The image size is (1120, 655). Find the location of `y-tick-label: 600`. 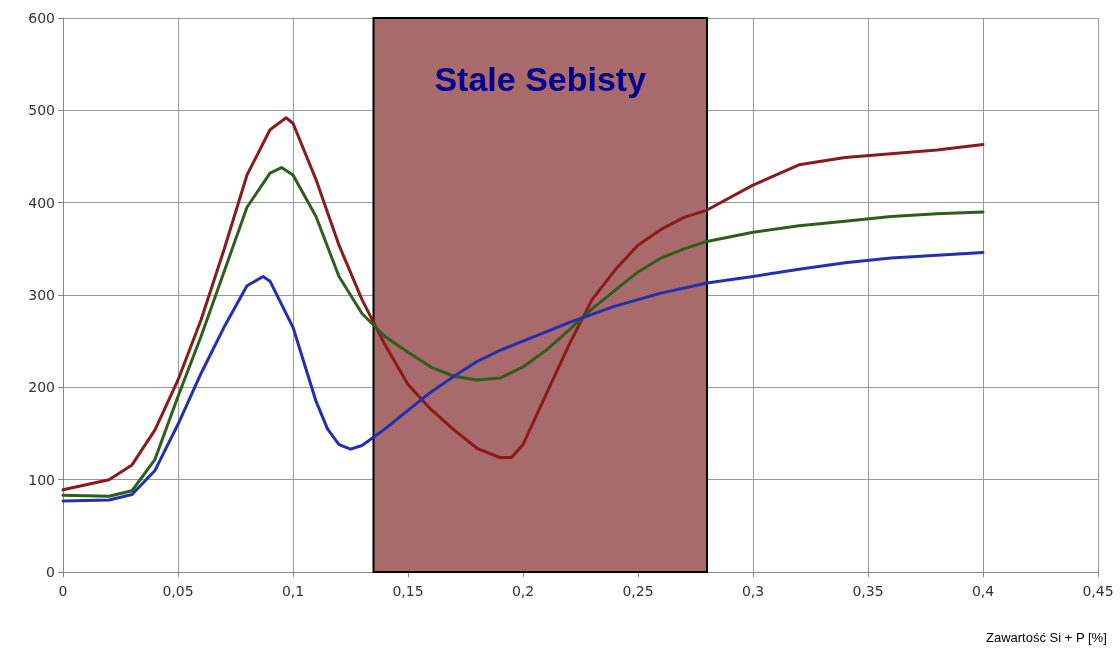

y-tick-label: 600 is located at coordinates (41, 18).